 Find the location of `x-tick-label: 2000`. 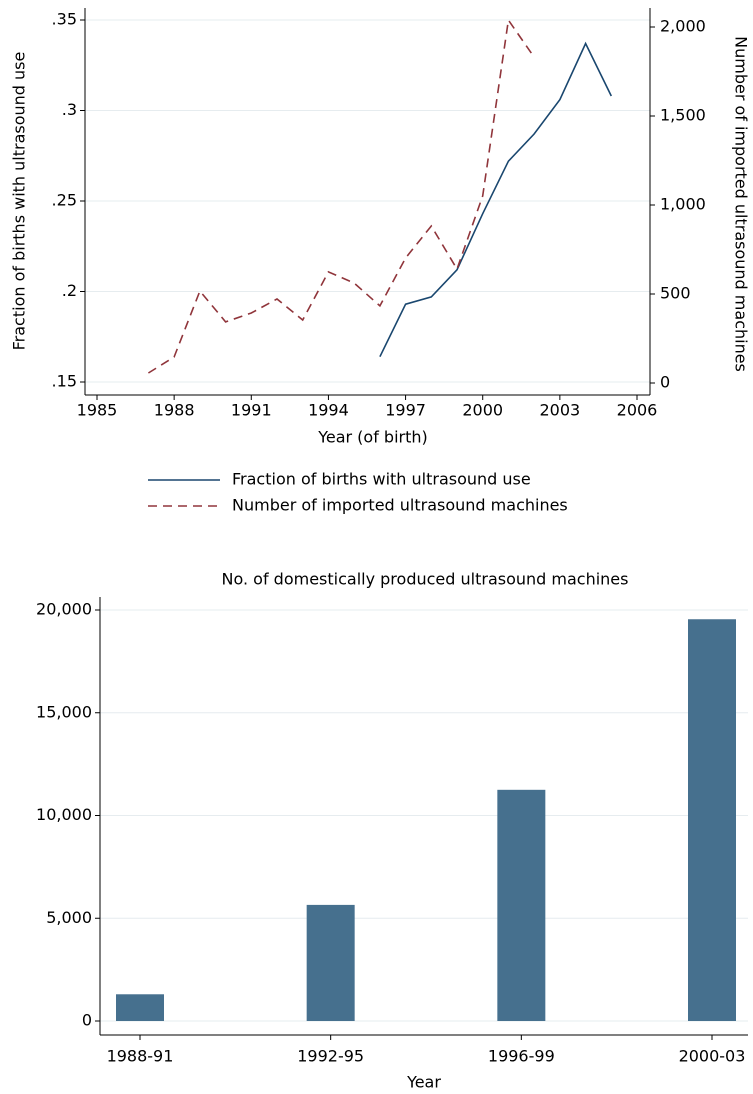

x-tick-label: 2000 is located at coordinates (482, 410).